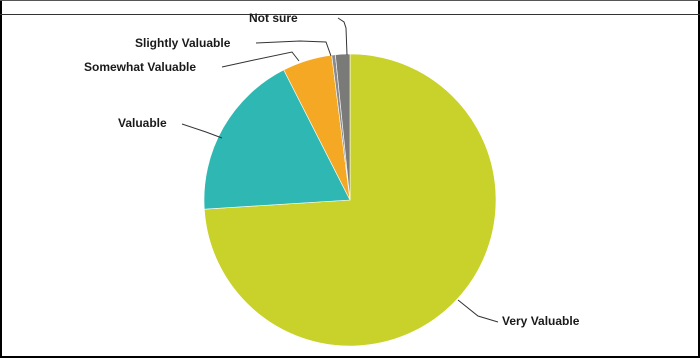  I want to click on label-slightly-valuable: Slightly Valuable, so click(183, 43).